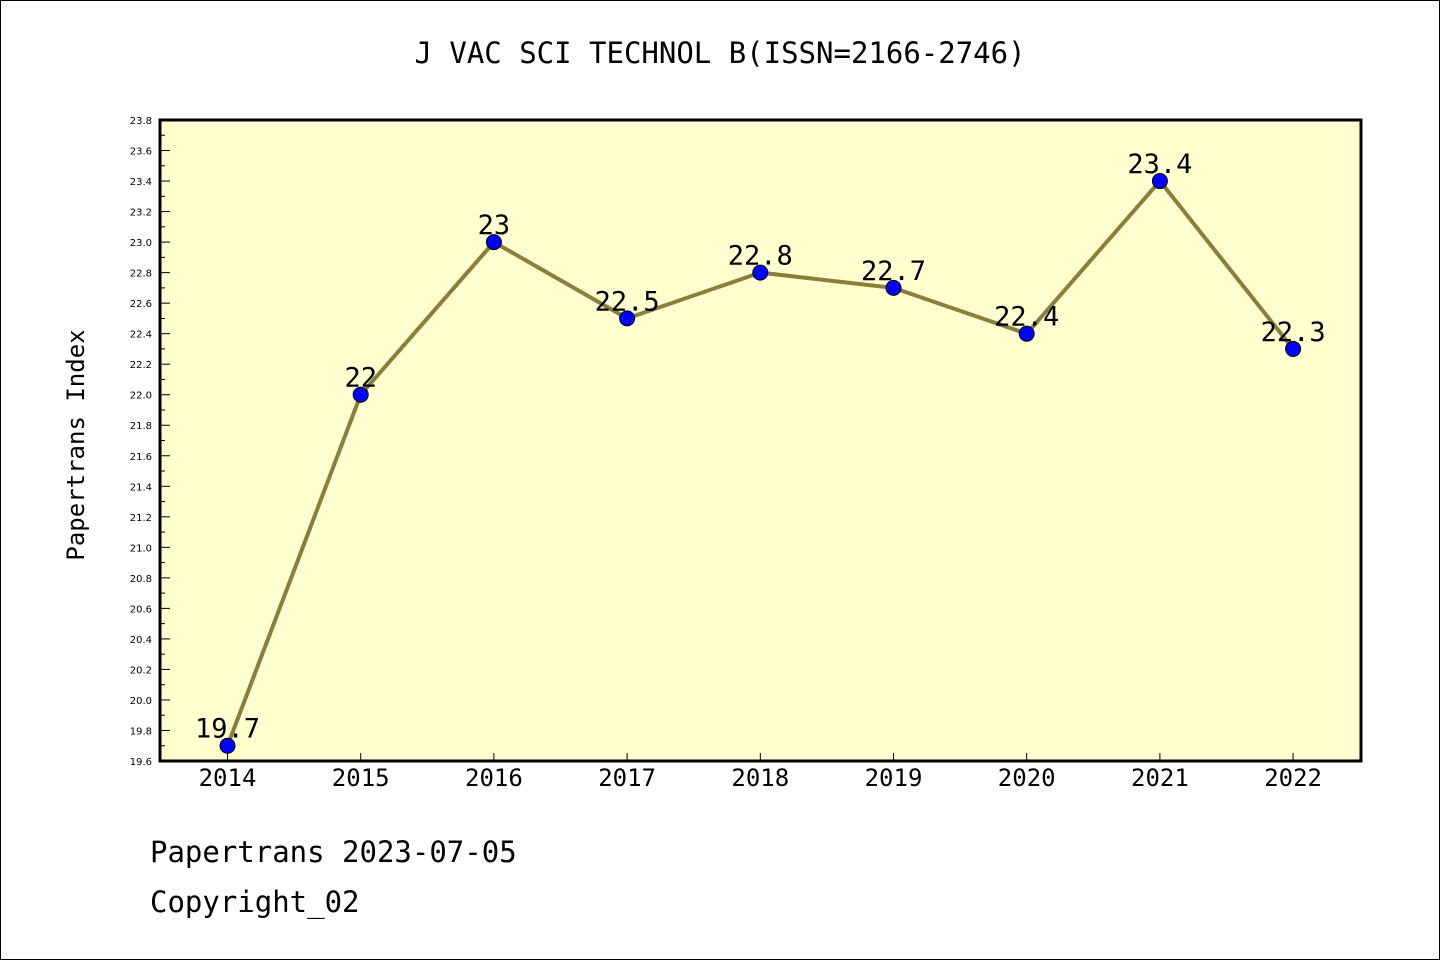  What do you see at coordinates (141, 213) in the screenshot?
I see `y-tick-label: 23.2` at bounding box center [141, 213].